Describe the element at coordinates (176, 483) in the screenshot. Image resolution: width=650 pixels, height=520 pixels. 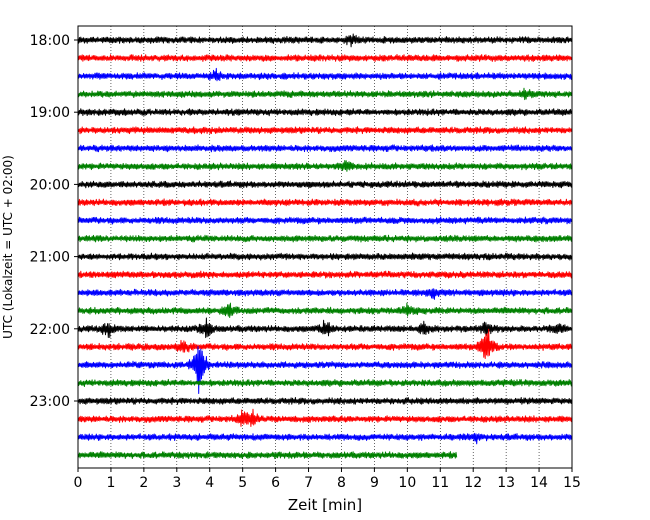
I see `x-tick-label: 3` at that location.